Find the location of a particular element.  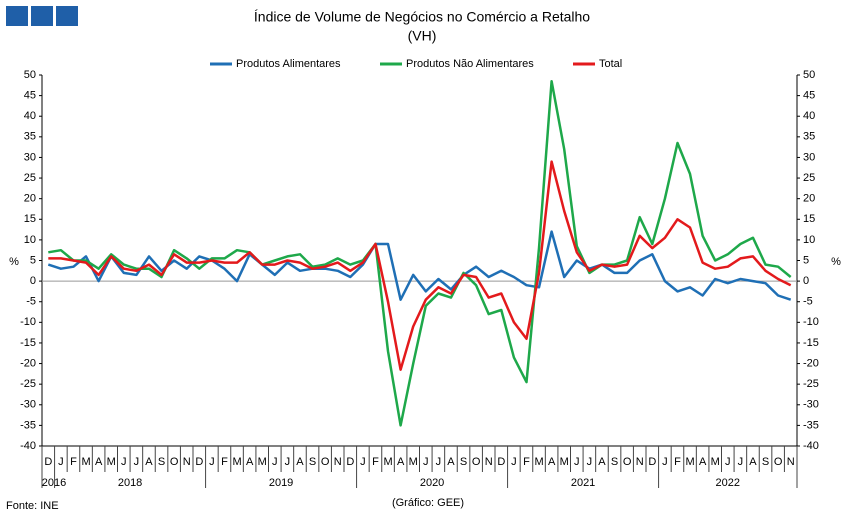

y2-tick-label: 0 is located at coordinates (806, 281).